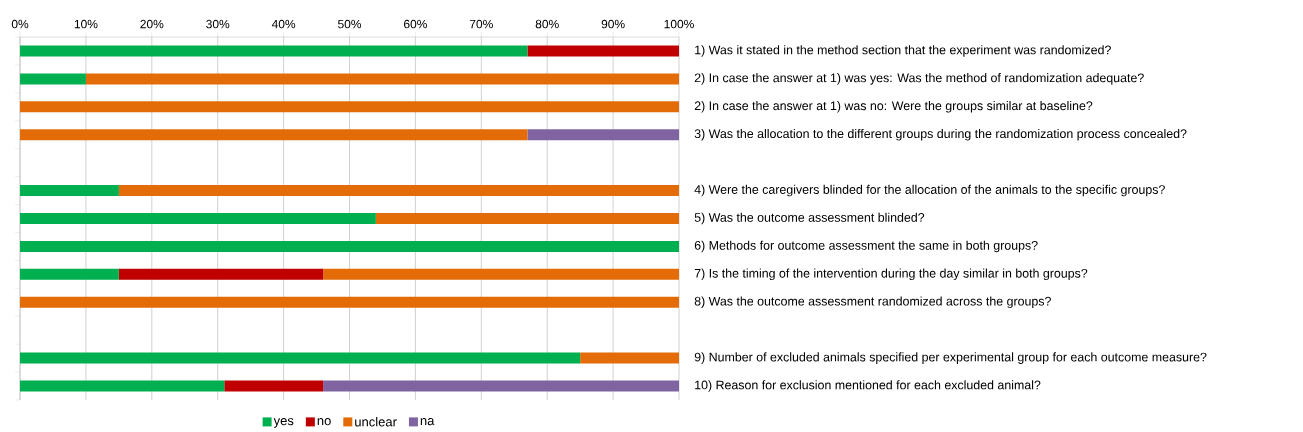  Describe the element at coordinates (903, 51) in the screenshot. I see `y-tick-label: 1) Was it stated in the method section that the experiment was randomized?` at that location.